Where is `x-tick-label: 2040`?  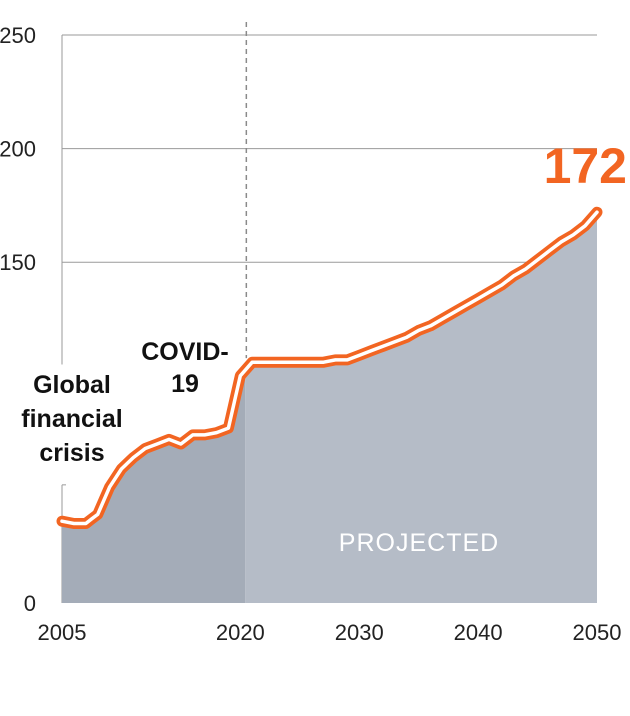
x-tick-label: 2040 is located at coordinates (478, 632).